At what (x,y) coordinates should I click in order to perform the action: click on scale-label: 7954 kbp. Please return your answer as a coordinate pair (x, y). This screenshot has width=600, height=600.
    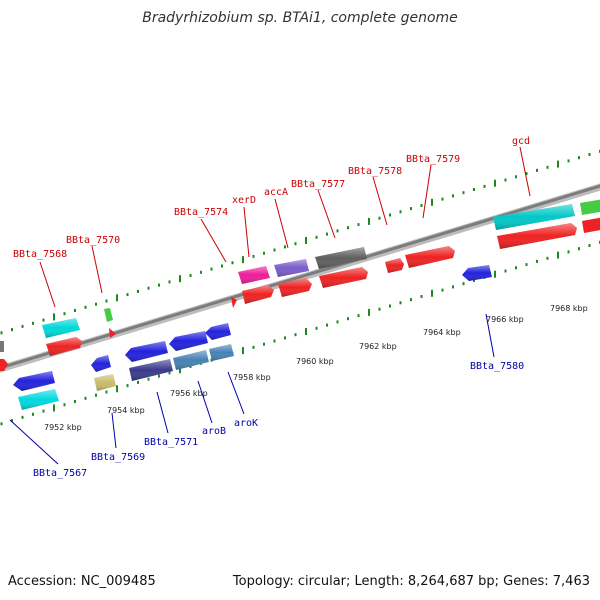
    Looking at the image, I should click on (126, 410).